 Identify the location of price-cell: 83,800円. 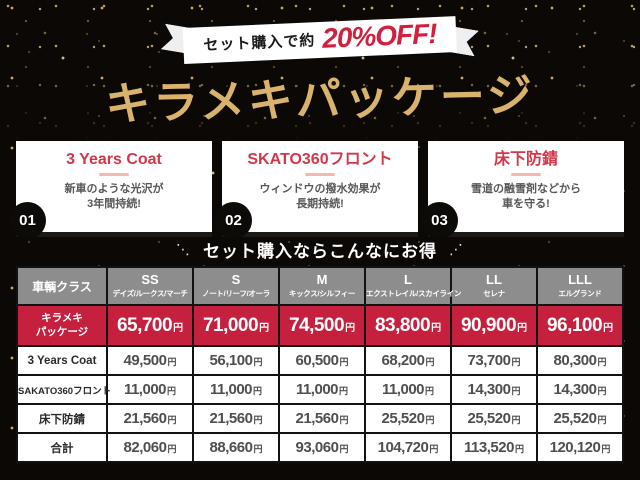
(408, 325).